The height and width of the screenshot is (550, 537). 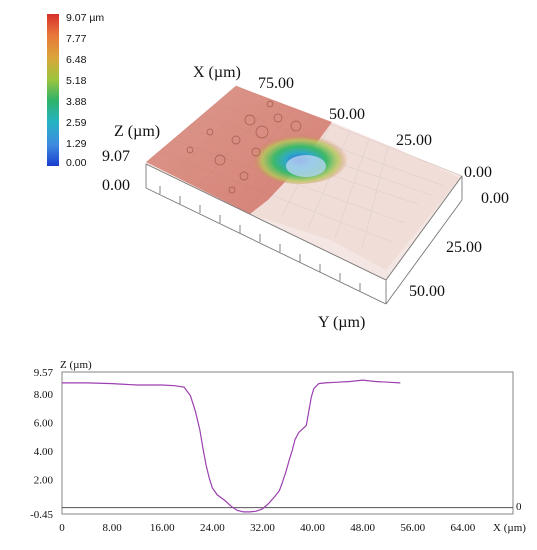 I want to click on profile-x-tick-label: 0, so click(x=62, y=528).